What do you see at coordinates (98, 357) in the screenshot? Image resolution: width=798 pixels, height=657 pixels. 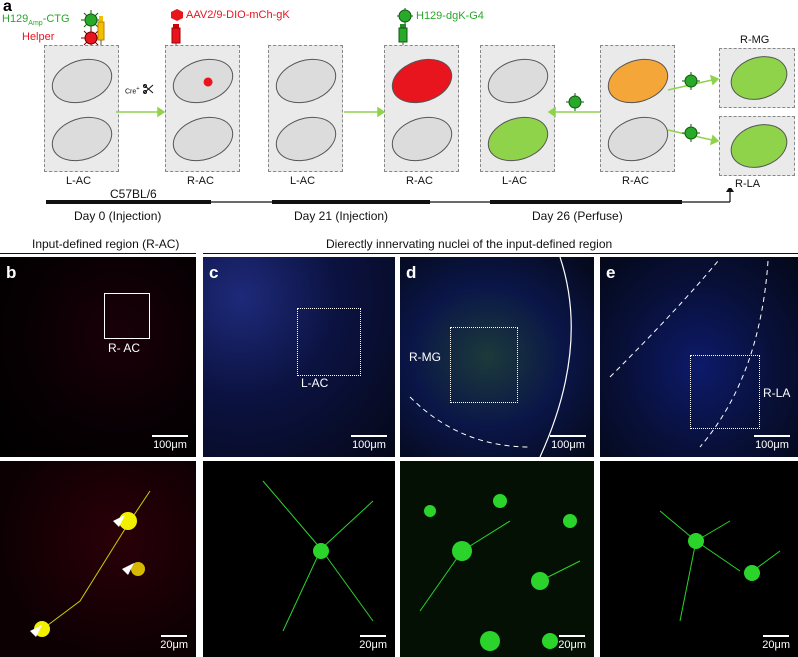 I see `micrograph-b-overview: b R- AC 100μm` at bounding box center [98, 357].